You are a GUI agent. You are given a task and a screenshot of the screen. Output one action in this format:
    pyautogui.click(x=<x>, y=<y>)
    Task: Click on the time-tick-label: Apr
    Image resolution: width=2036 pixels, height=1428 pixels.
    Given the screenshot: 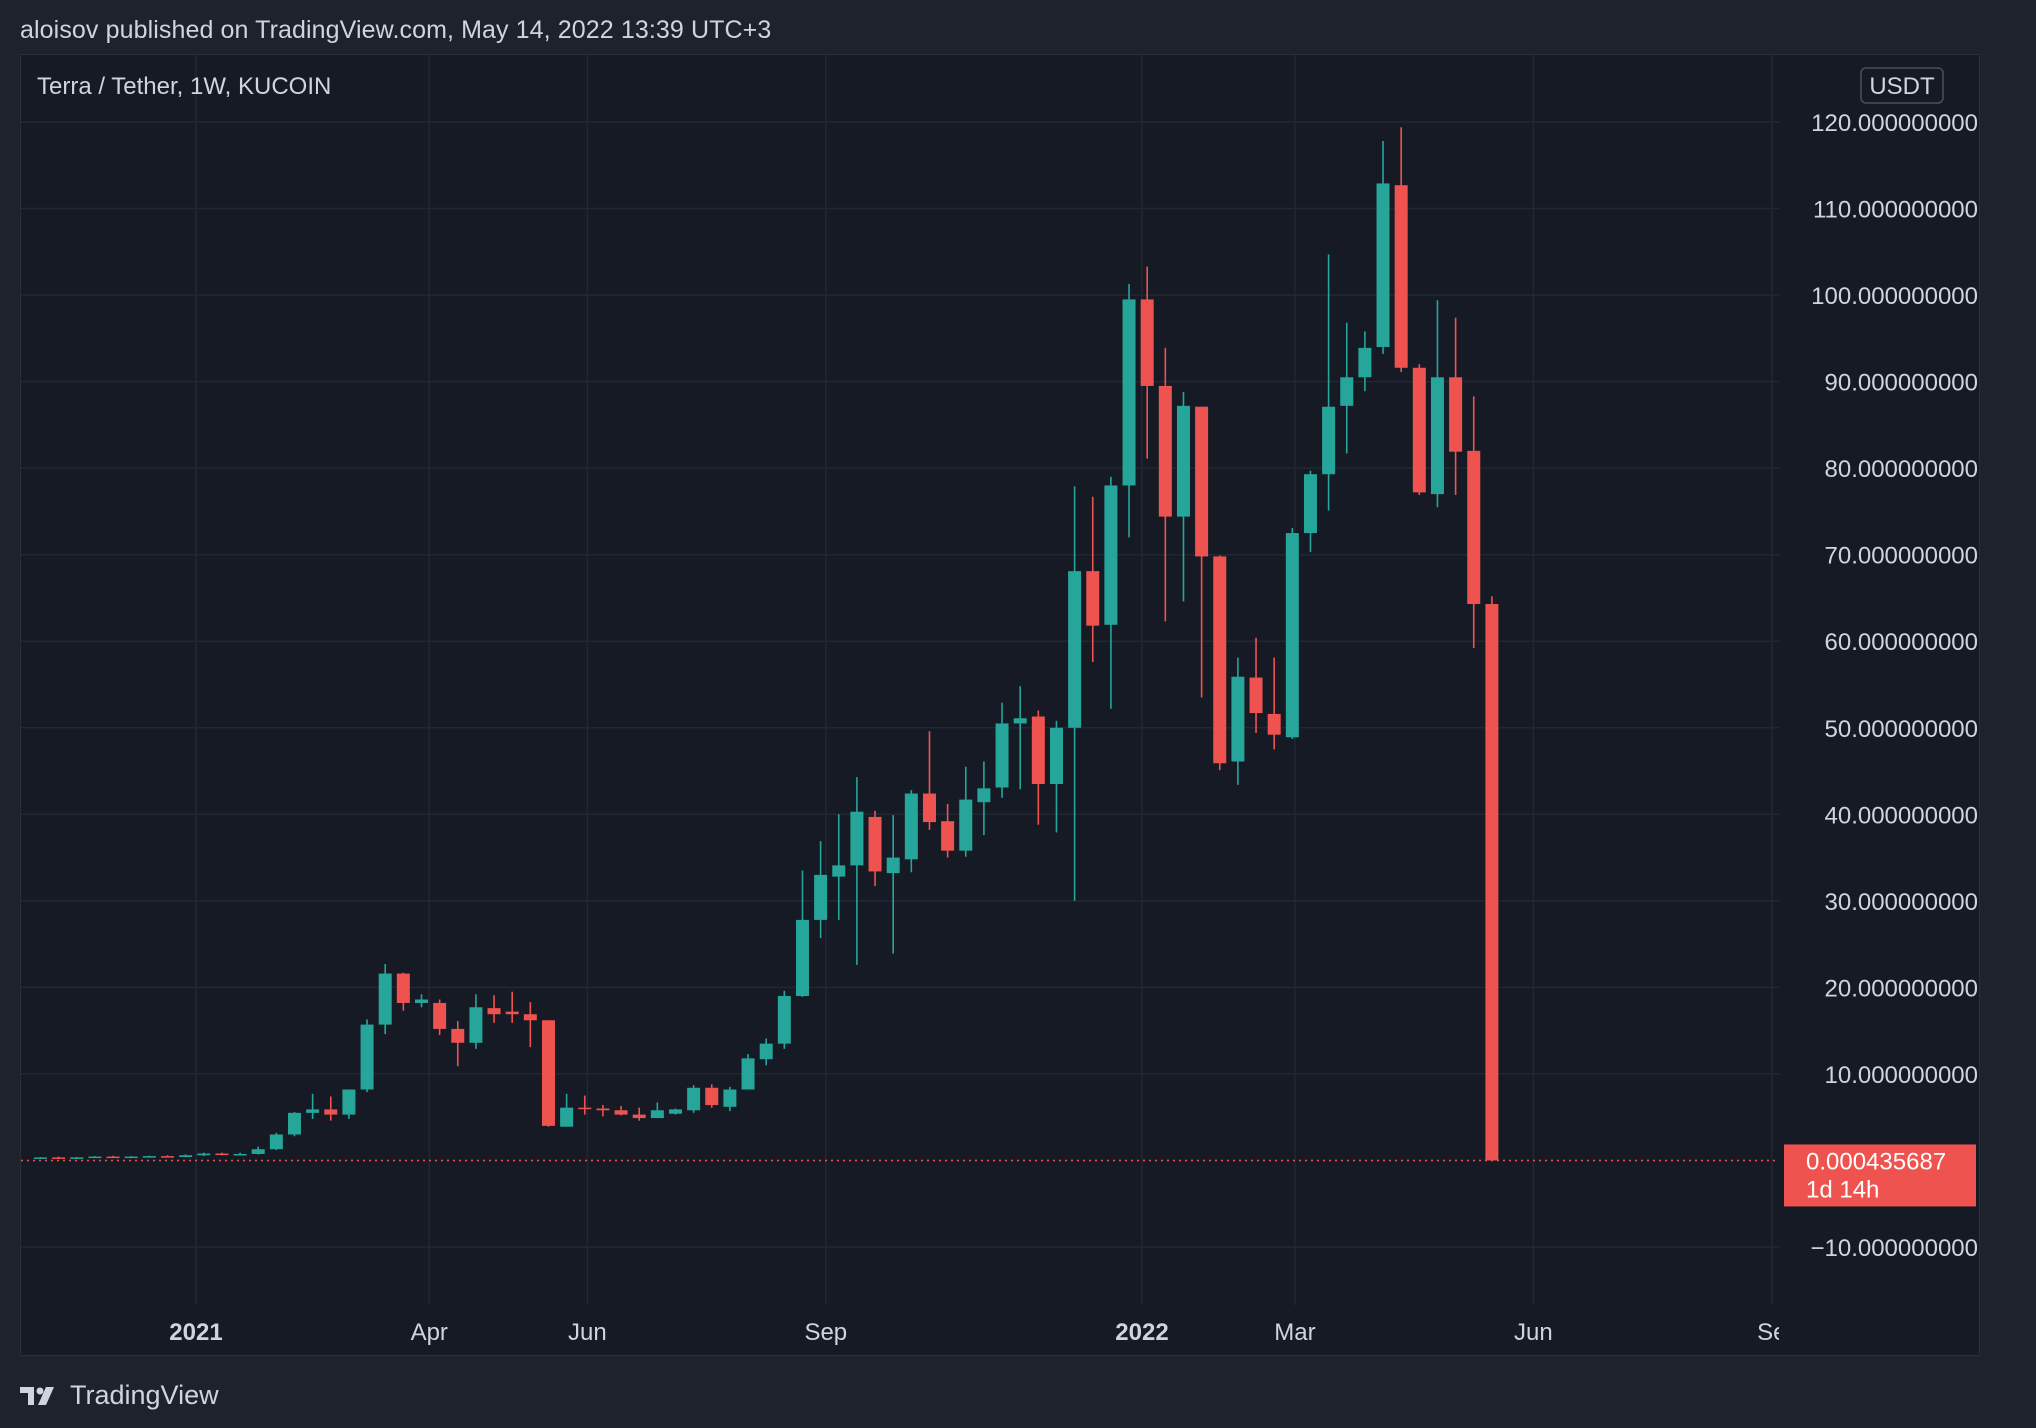 What is the action you would take?
    pyautogui.click(x=429, y=1332)
    